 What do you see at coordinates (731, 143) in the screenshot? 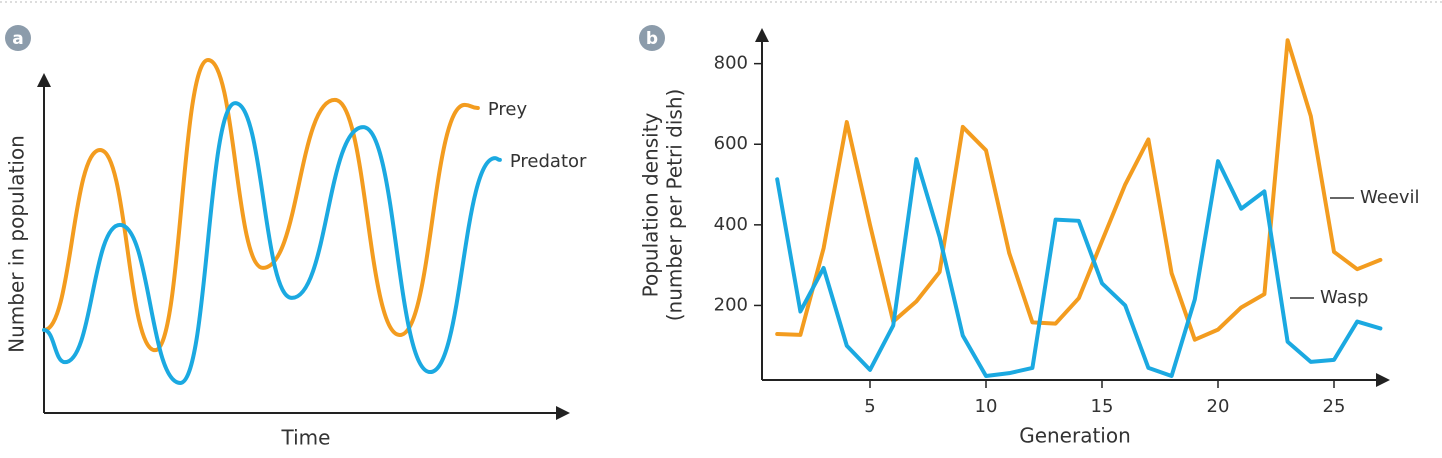
I see `y-tick-label: 600` at bounding box center [731, 143].